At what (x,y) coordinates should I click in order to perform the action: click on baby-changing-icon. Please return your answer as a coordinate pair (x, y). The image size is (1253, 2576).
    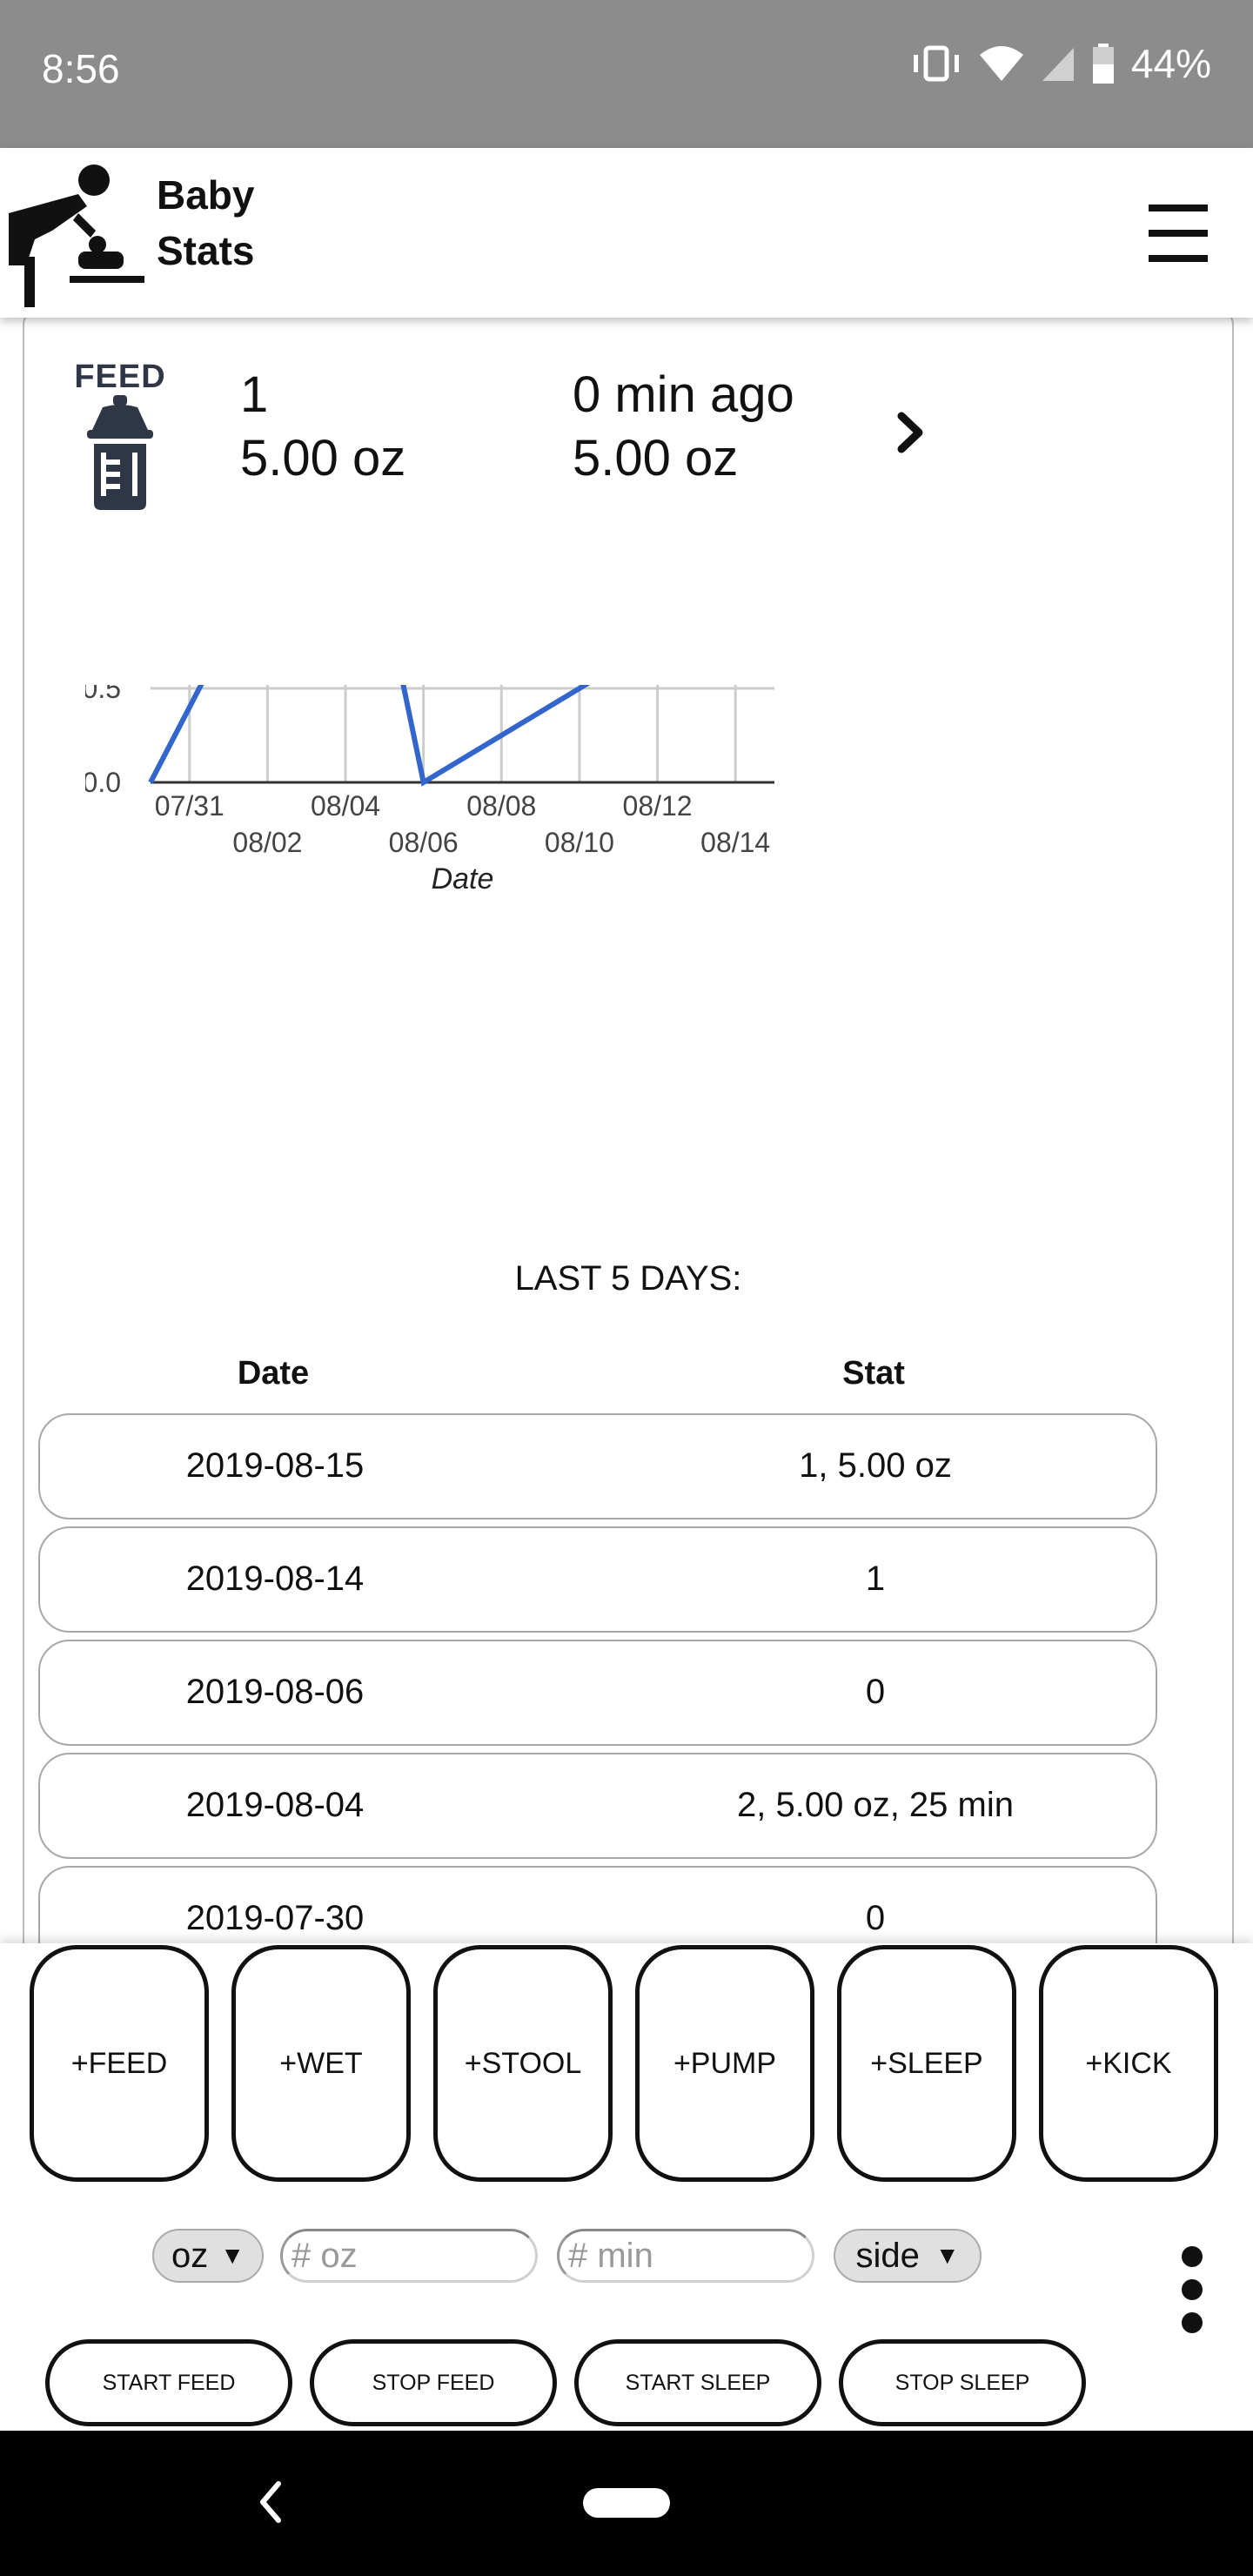
    Looking at the image, I should click on (76, 235).